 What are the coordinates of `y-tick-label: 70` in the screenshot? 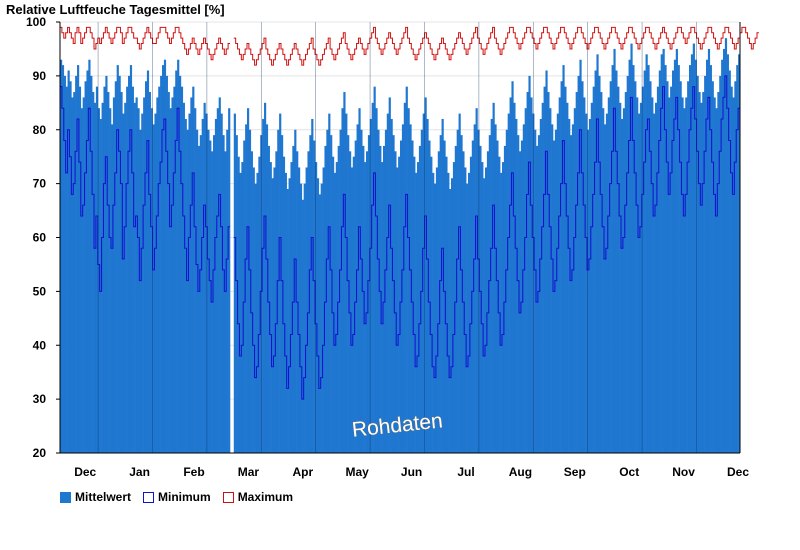 It's located at (40, 184).